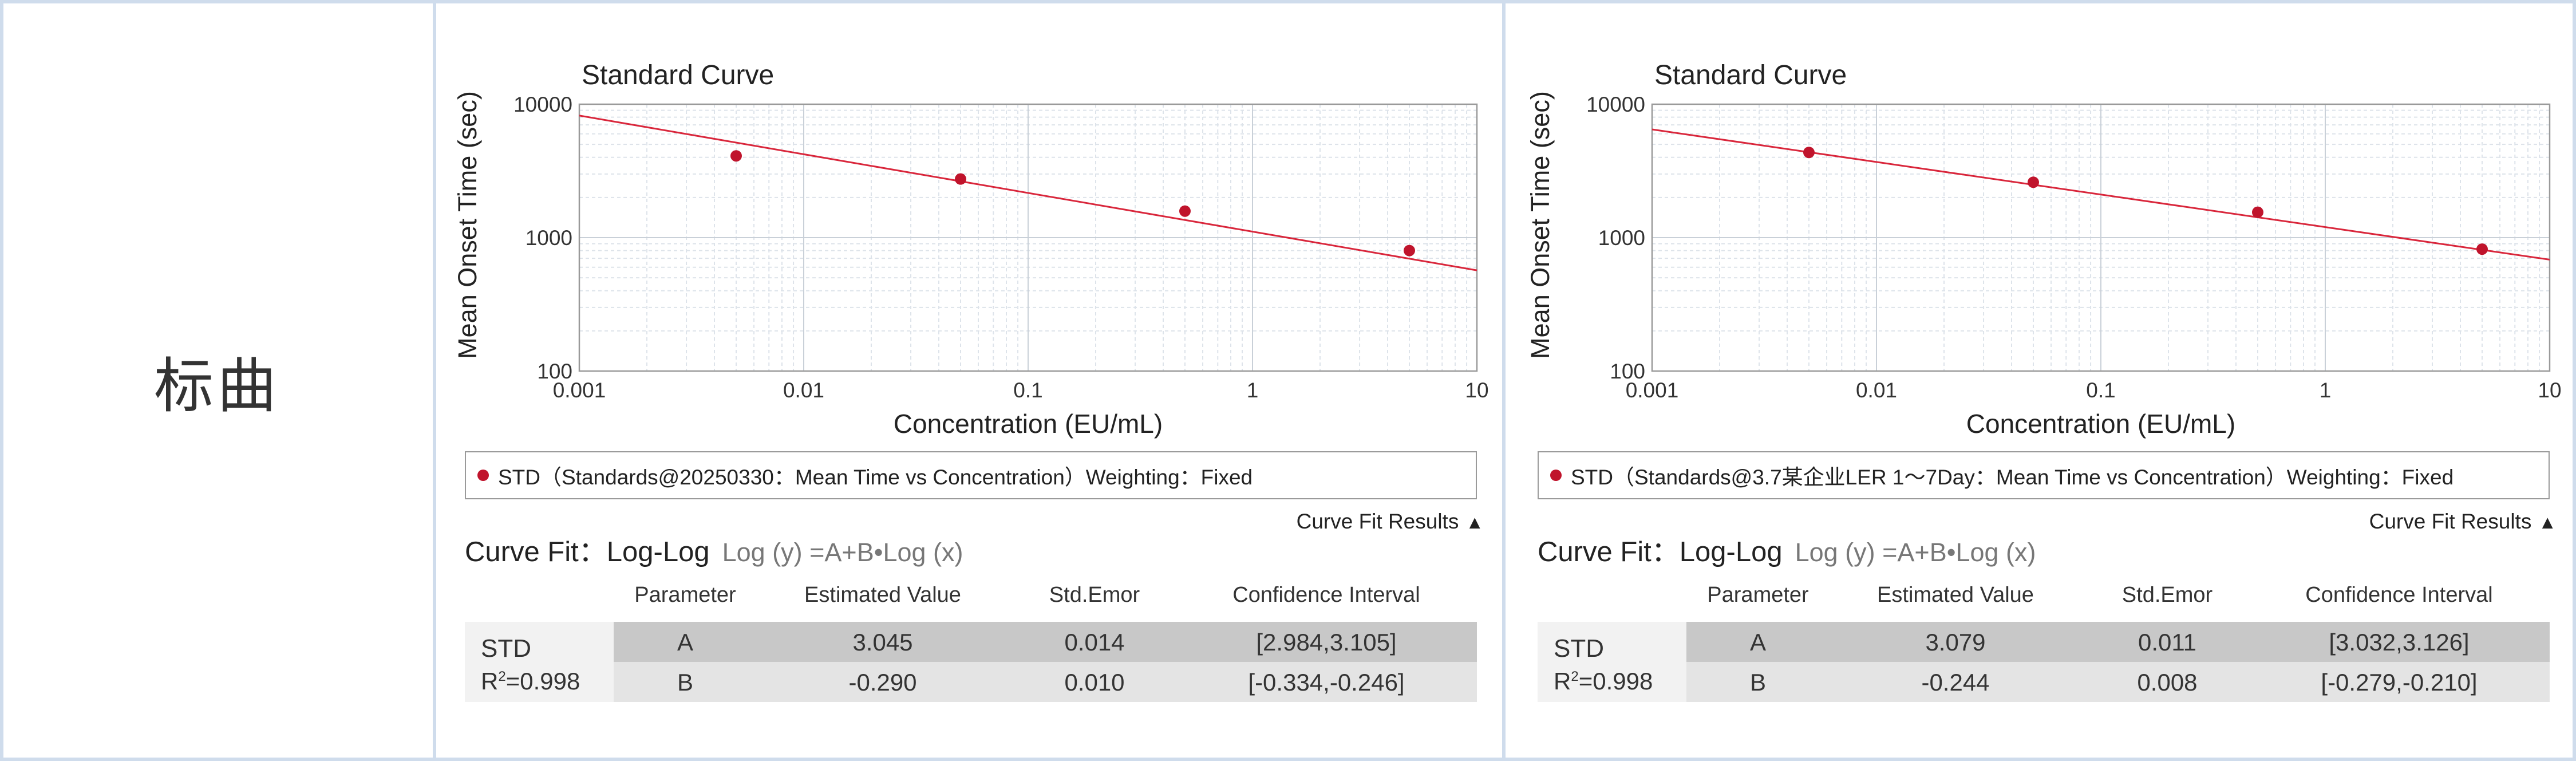  Describe the element at coordinates (882, 642) in the screenshot. I see `cell-estimate: 3.045` at that location.